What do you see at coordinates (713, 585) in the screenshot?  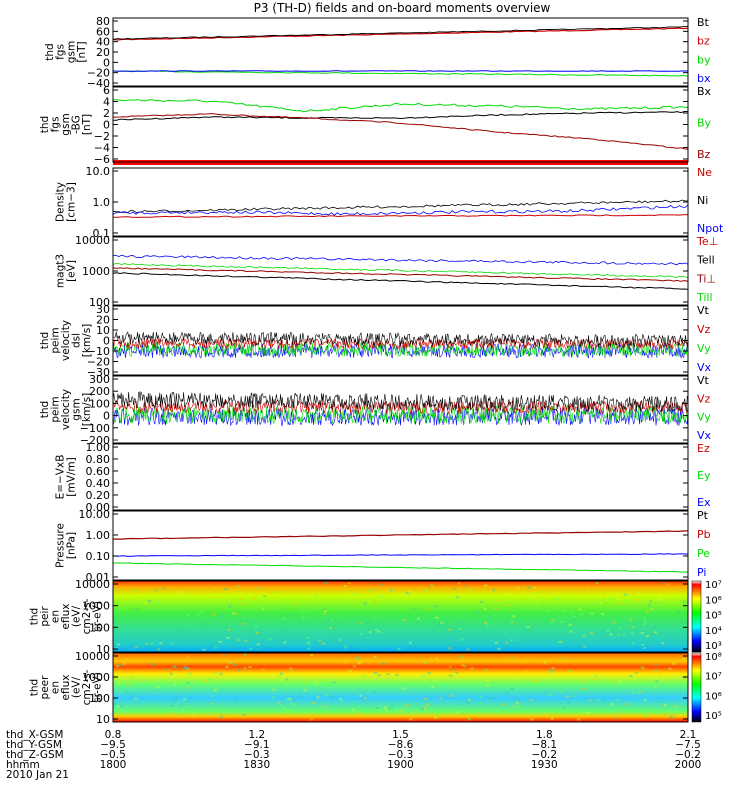 I see `colorbar-tick-label: 10⁷` at bounding box center [713, 585].